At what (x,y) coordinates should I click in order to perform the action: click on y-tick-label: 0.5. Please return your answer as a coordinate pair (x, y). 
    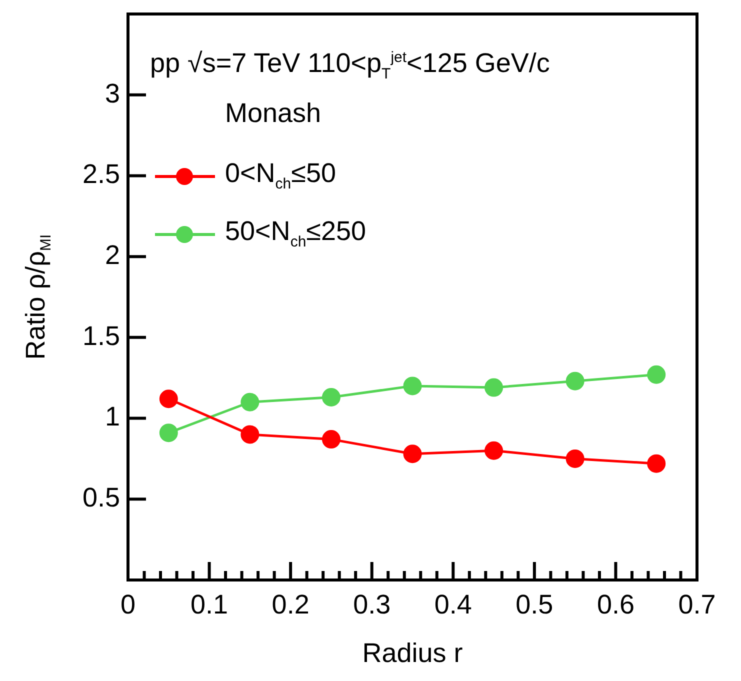
    Looking at the image, I should click on (101, 497).